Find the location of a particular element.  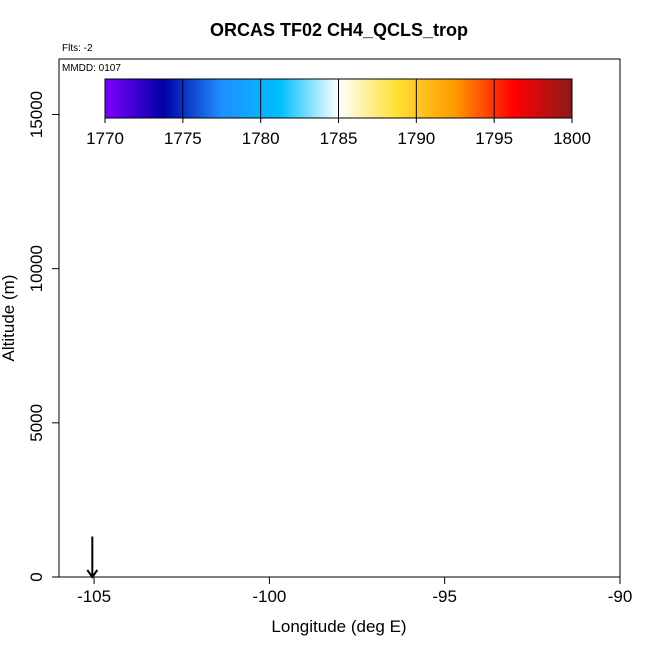

y-tick-label: 0 is located at coordinates (36, 576).